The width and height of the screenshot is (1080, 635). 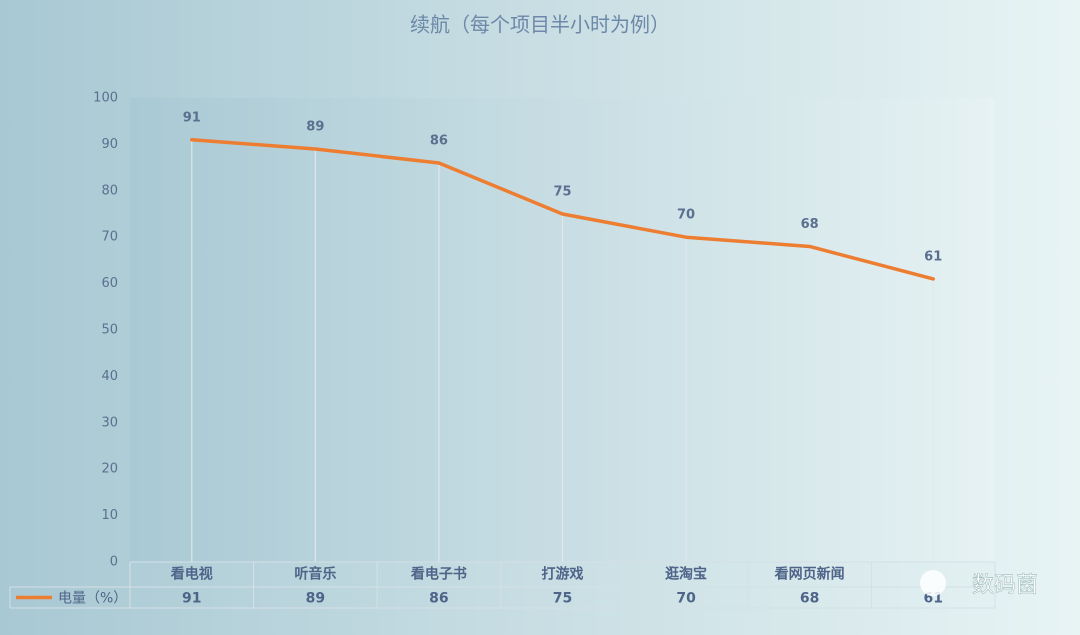 I want to click on table-value: 91, so click(x=191, y=599).